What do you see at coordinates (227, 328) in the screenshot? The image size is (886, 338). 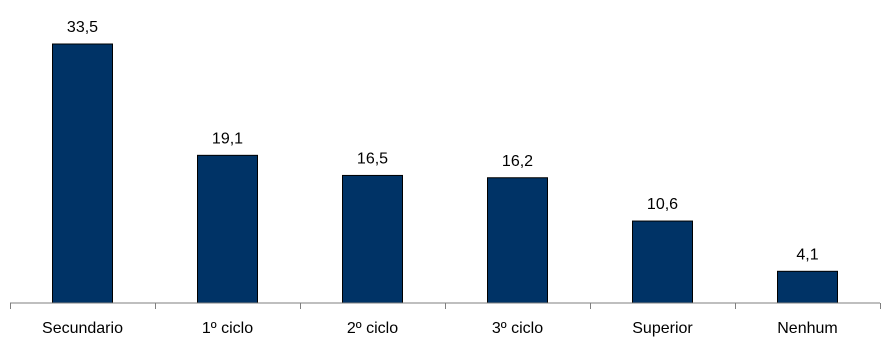 I see `category-label: 1º ciclo` at bounding box center [227, 328].